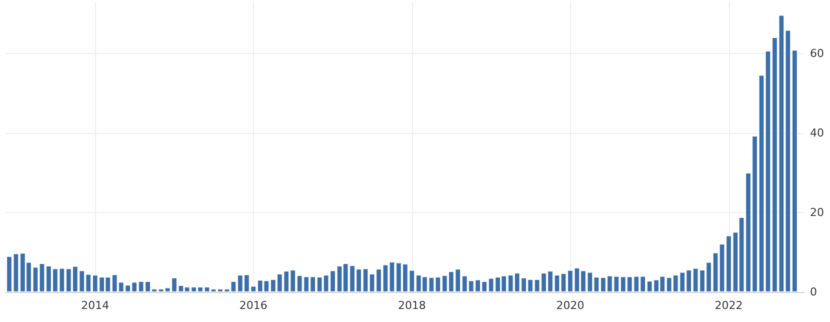  Describe the element at coordinates (728, 305) in the screenshot. I see `x-tick-label: 2022` at that location.